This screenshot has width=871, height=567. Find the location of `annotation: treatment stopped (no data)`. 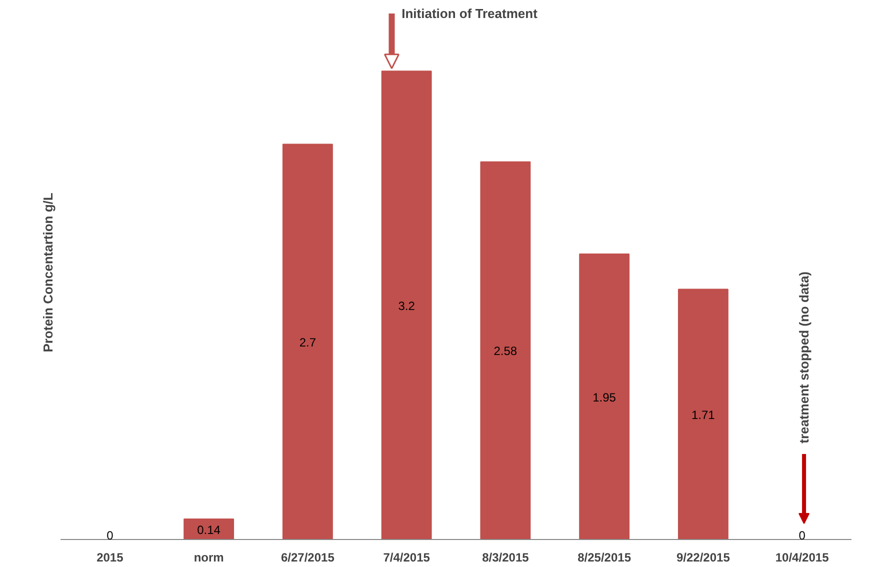

annotation: treatment stopped (no data) is located at coordinates (804, 357).